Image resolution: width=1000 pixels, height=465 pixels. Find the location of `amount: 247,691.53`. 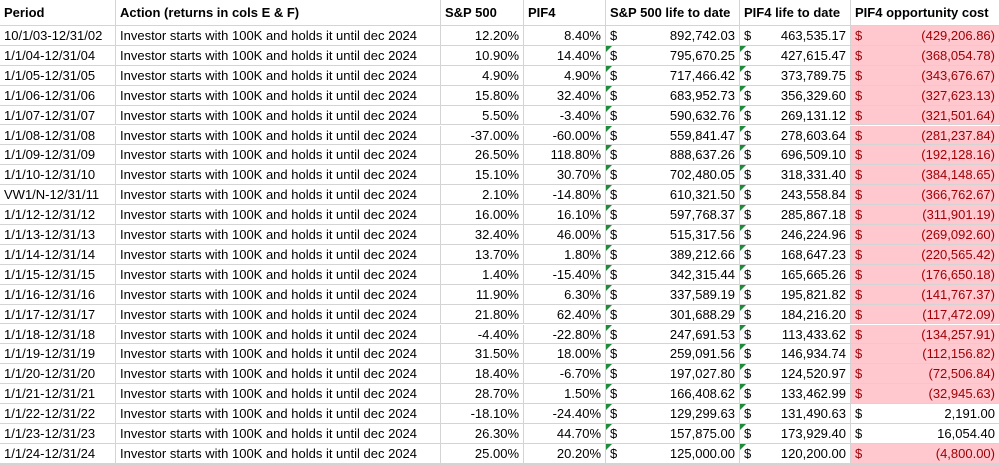

amount: 247,691.53 is located at coordinates (702, 334).